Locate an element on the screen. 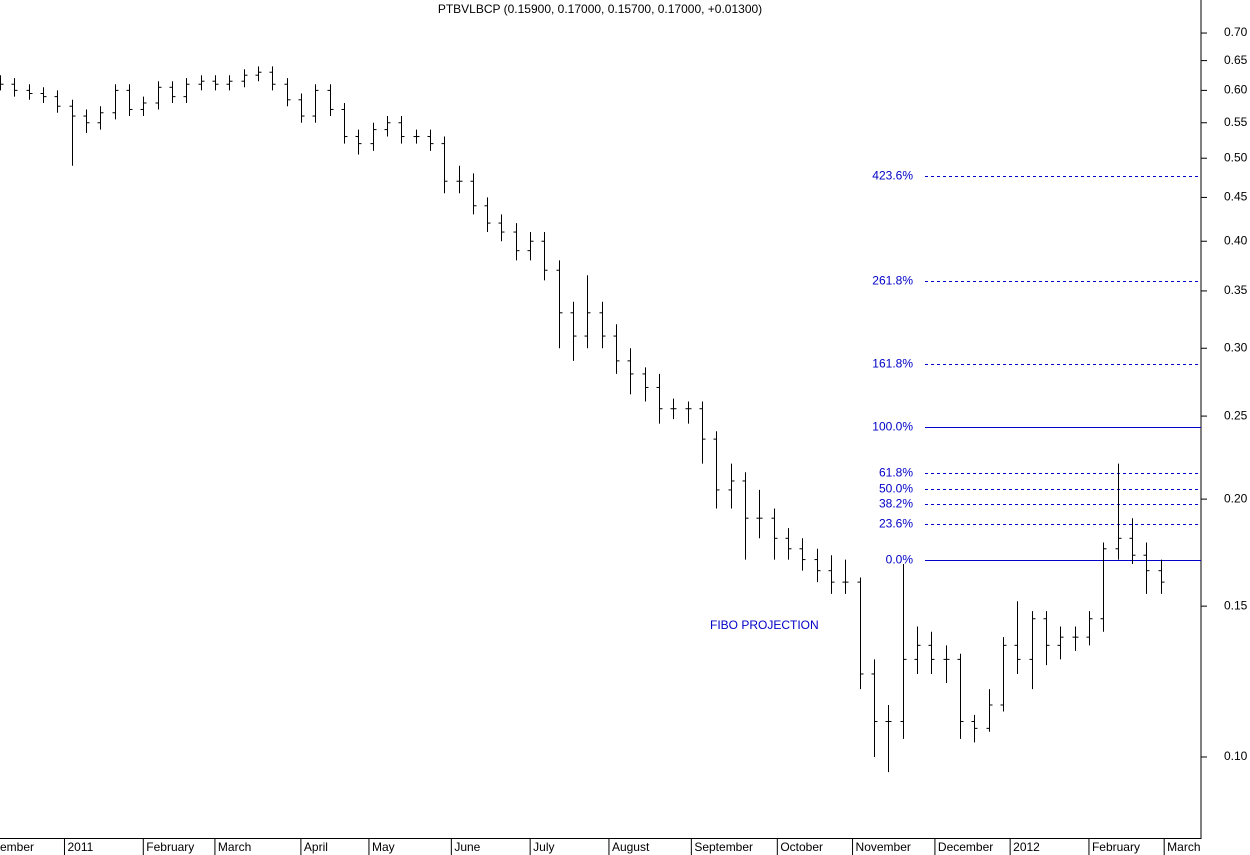 The image size is (1250, 855). y-tick-label: 0.65 is located at coordinates (1236, 60).